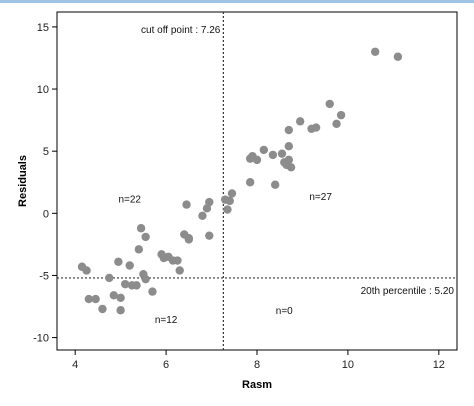  Describe the element at coordinates (439, 365) in the screenshot. I see `x-tick-label: 12` at that location.